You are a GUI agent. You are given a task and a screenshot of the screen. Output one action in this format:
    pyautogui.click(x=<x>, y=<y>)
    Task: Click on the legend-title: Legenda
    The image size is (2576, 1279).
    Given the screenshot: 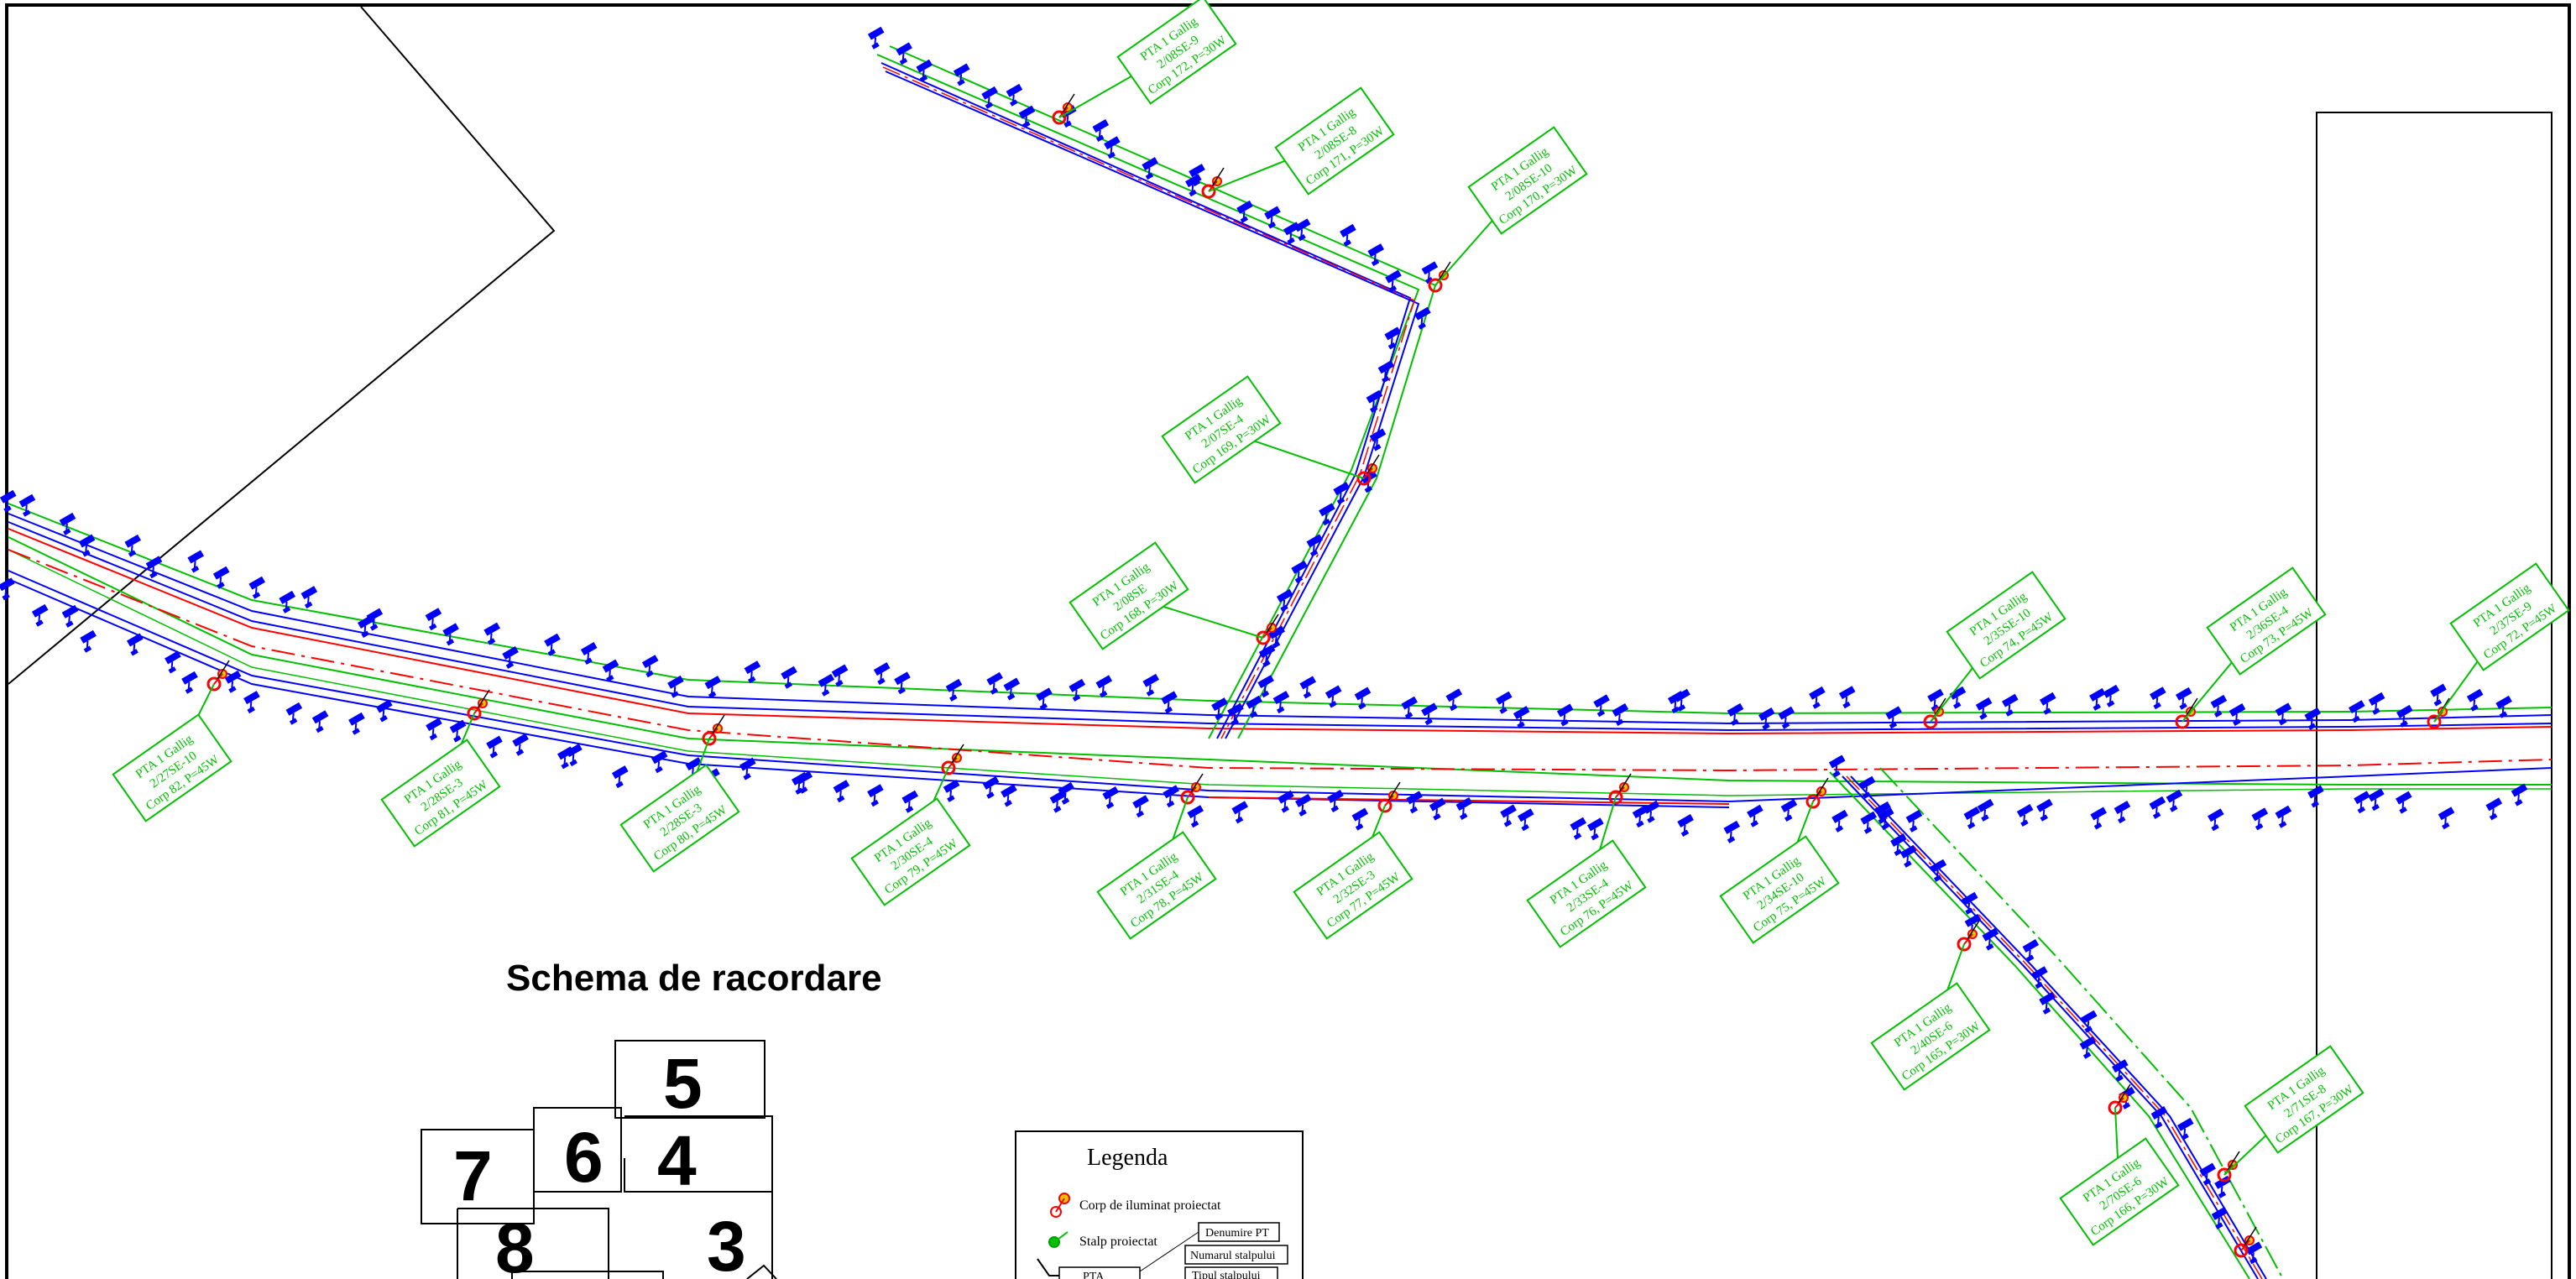 What is the action you would take?
    pyautogui.click(x=1127, y=1158)
    